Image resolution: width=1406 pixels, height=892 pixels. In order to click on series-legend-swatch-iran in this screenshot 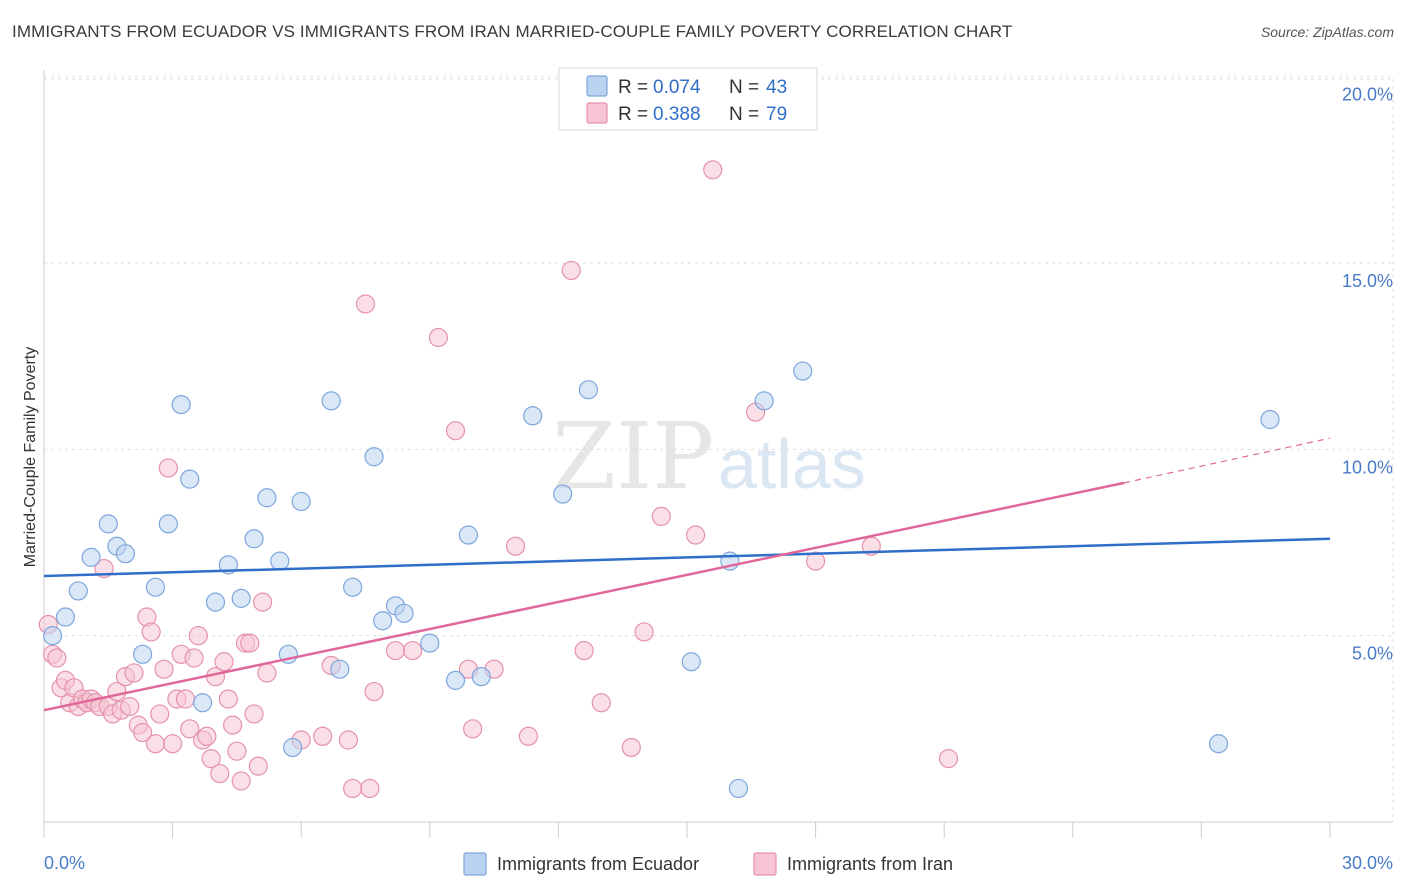, I will do `click(765, 864)`.